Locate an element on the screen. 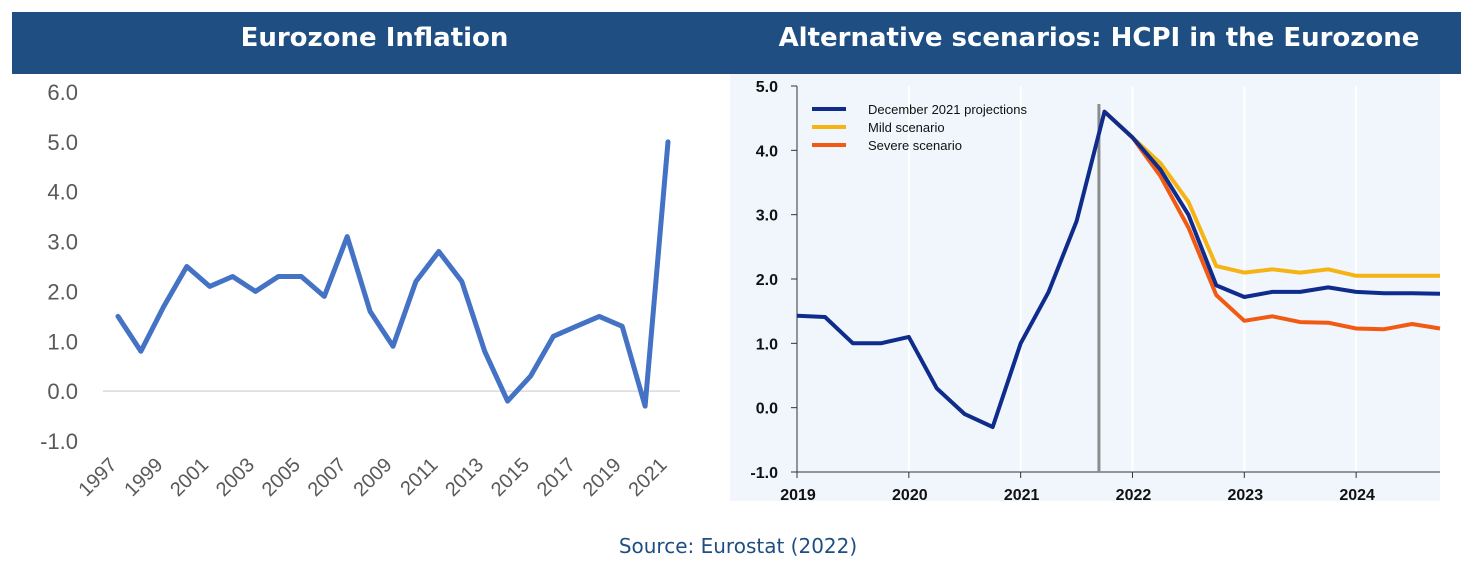 The width and height of the screenshot is (1476, 578). x-tick-label: 2022 is located at coordinates (1134, 495).